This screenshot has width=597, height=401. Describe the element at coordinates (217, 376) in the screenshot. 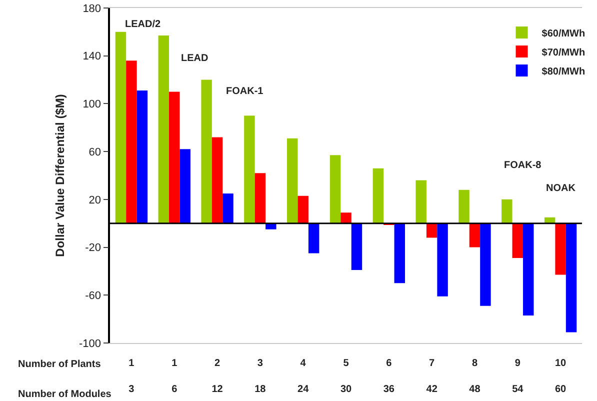

I see `category-label: 2 12` at that location.